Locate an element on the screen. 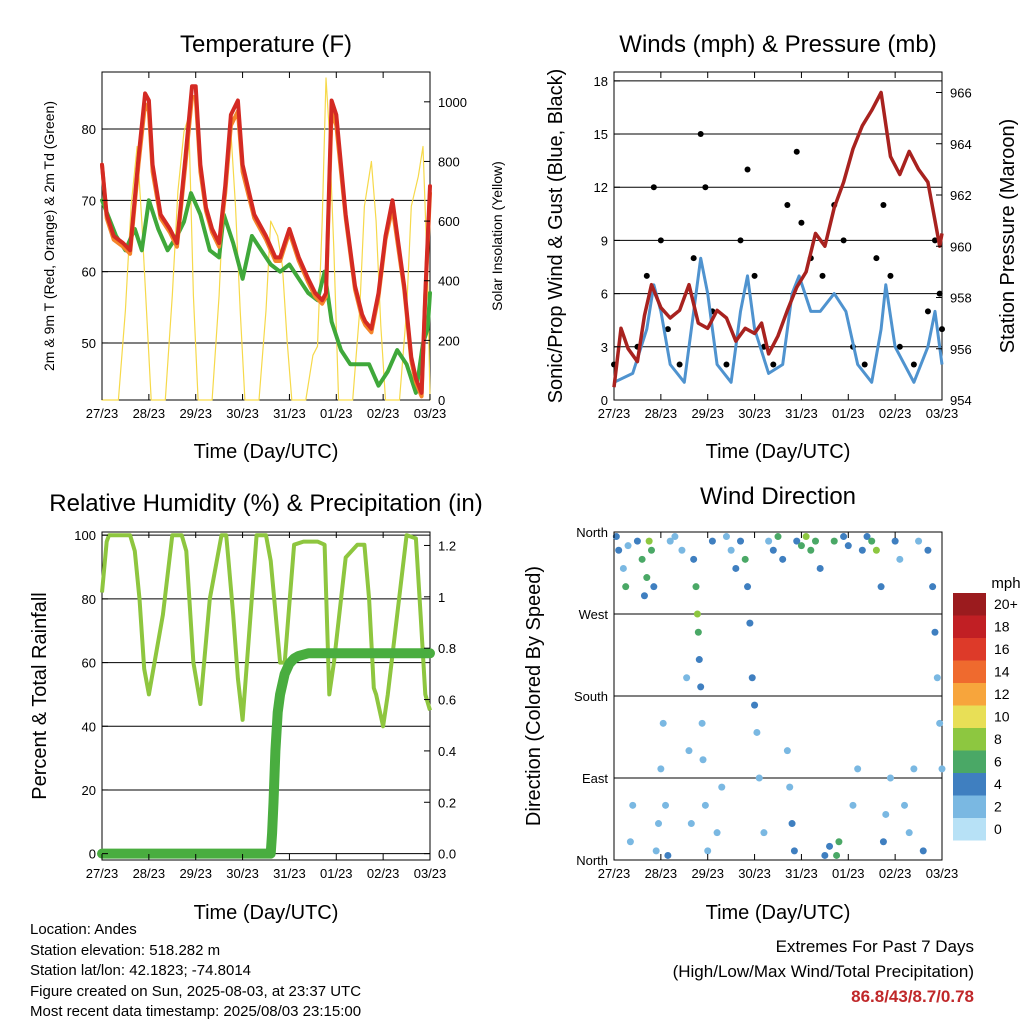  temperature-x-axis-label: Time (Day/UTC) is located at coordinates (266, 452).